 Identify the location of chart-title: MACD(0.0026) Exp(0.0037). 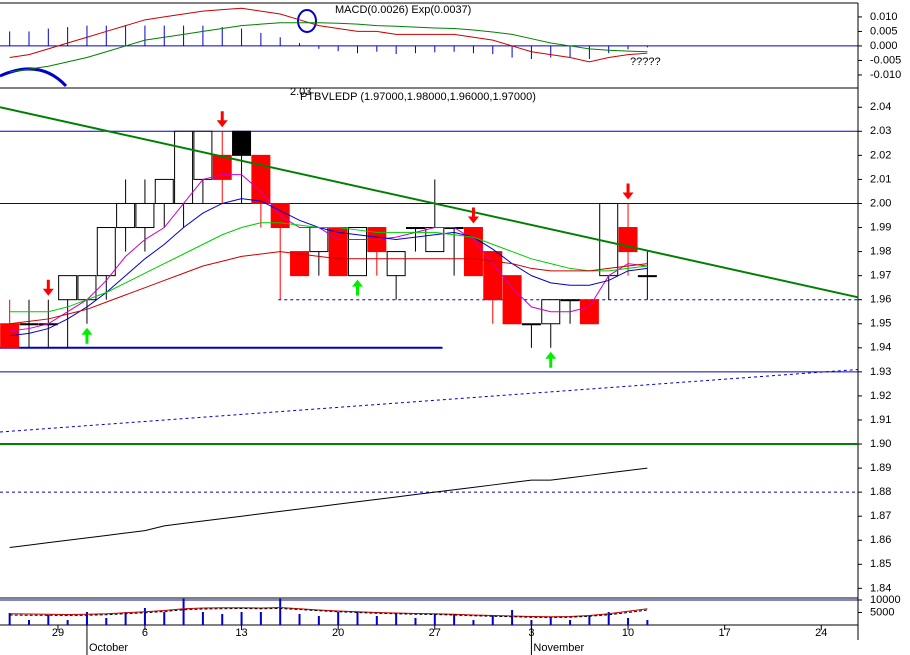
(403, 10).